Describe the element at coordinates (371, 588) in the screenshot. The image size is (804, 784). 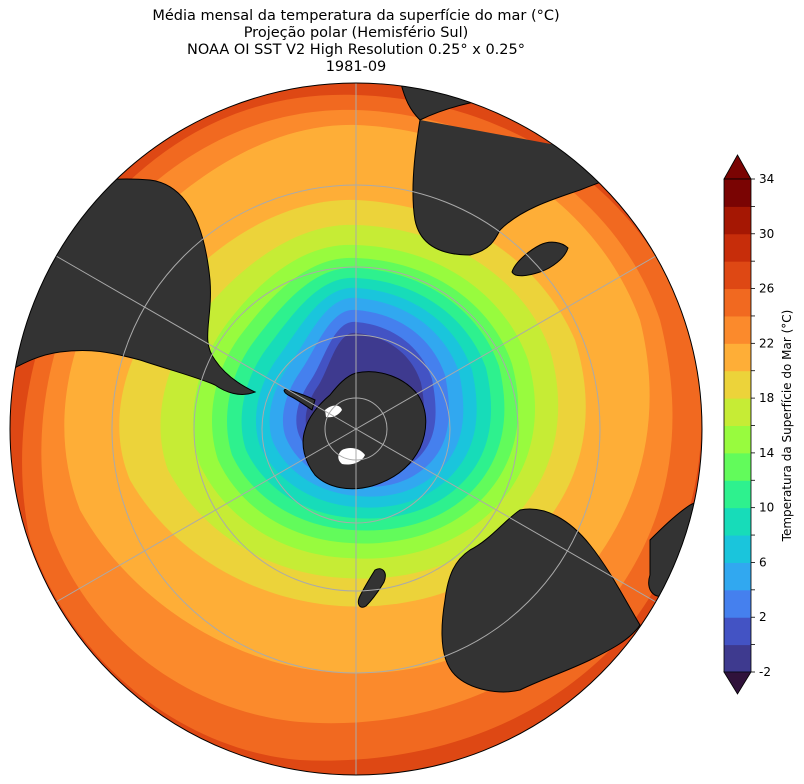
I see `land-new-zealand` at that location.